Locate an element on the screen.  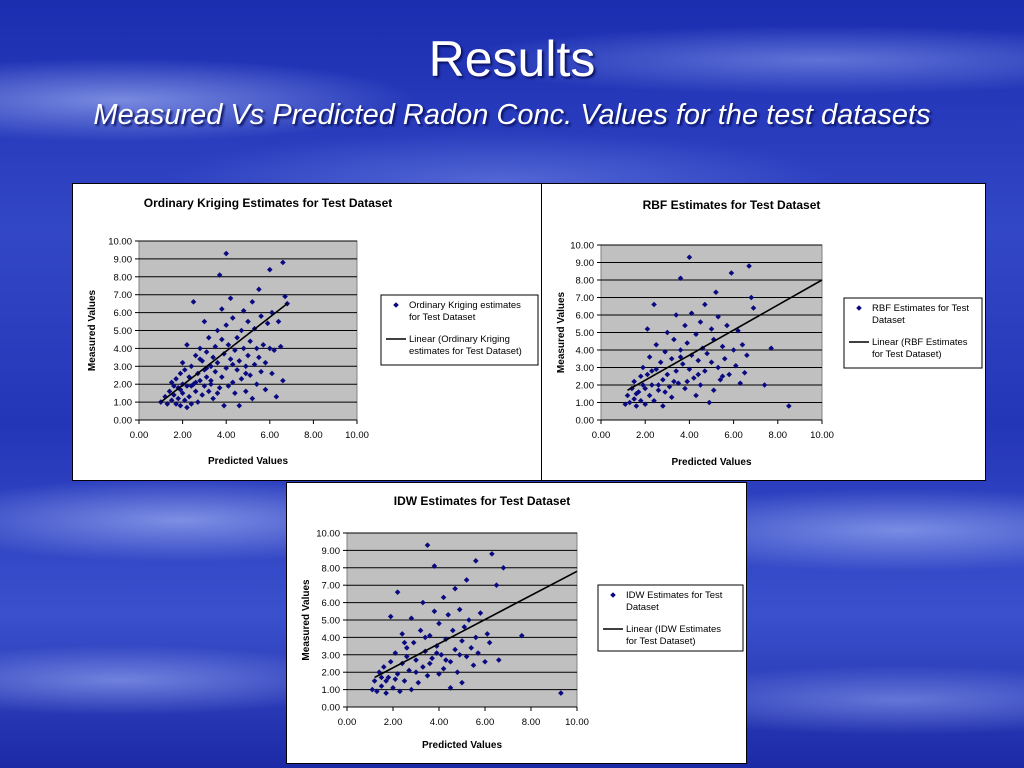
y-tick-label: 9.00 is located at coordinates (123, 259).